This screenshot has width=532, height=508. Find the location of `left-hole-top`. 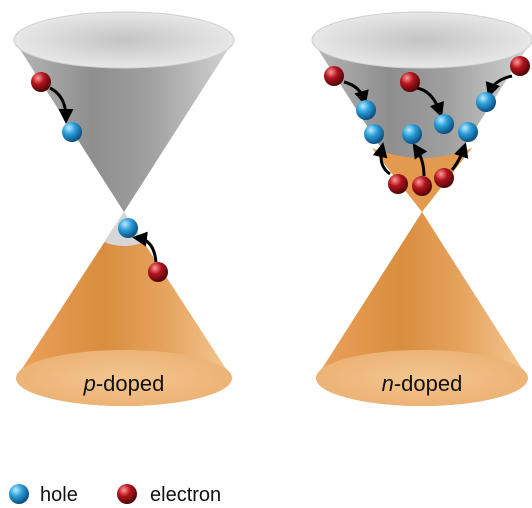

left-hole-top is located at coordinates (72, 132).